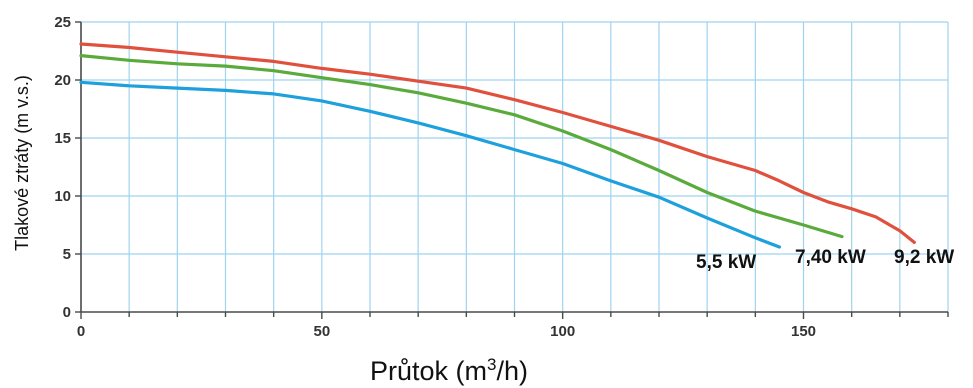 This screenshot has width=973, height=388. I want to click on y-tick-label: 5, so click(67, 254).